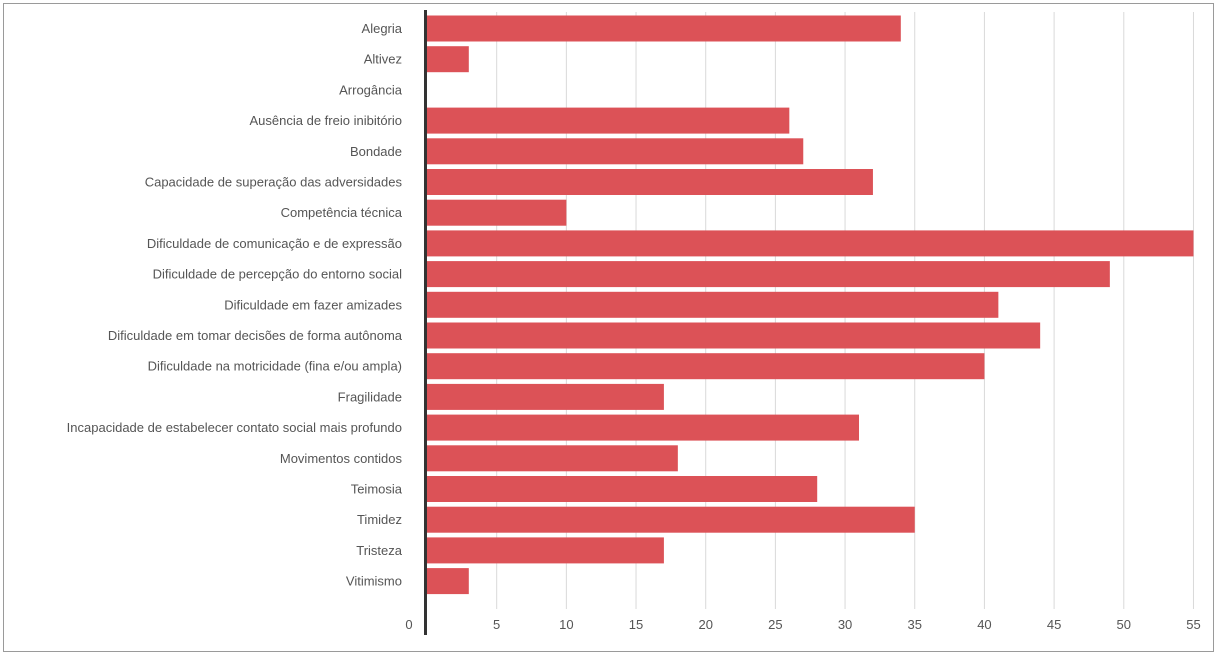  I want to click on category-label: Fragilidade, so click(370, 396).